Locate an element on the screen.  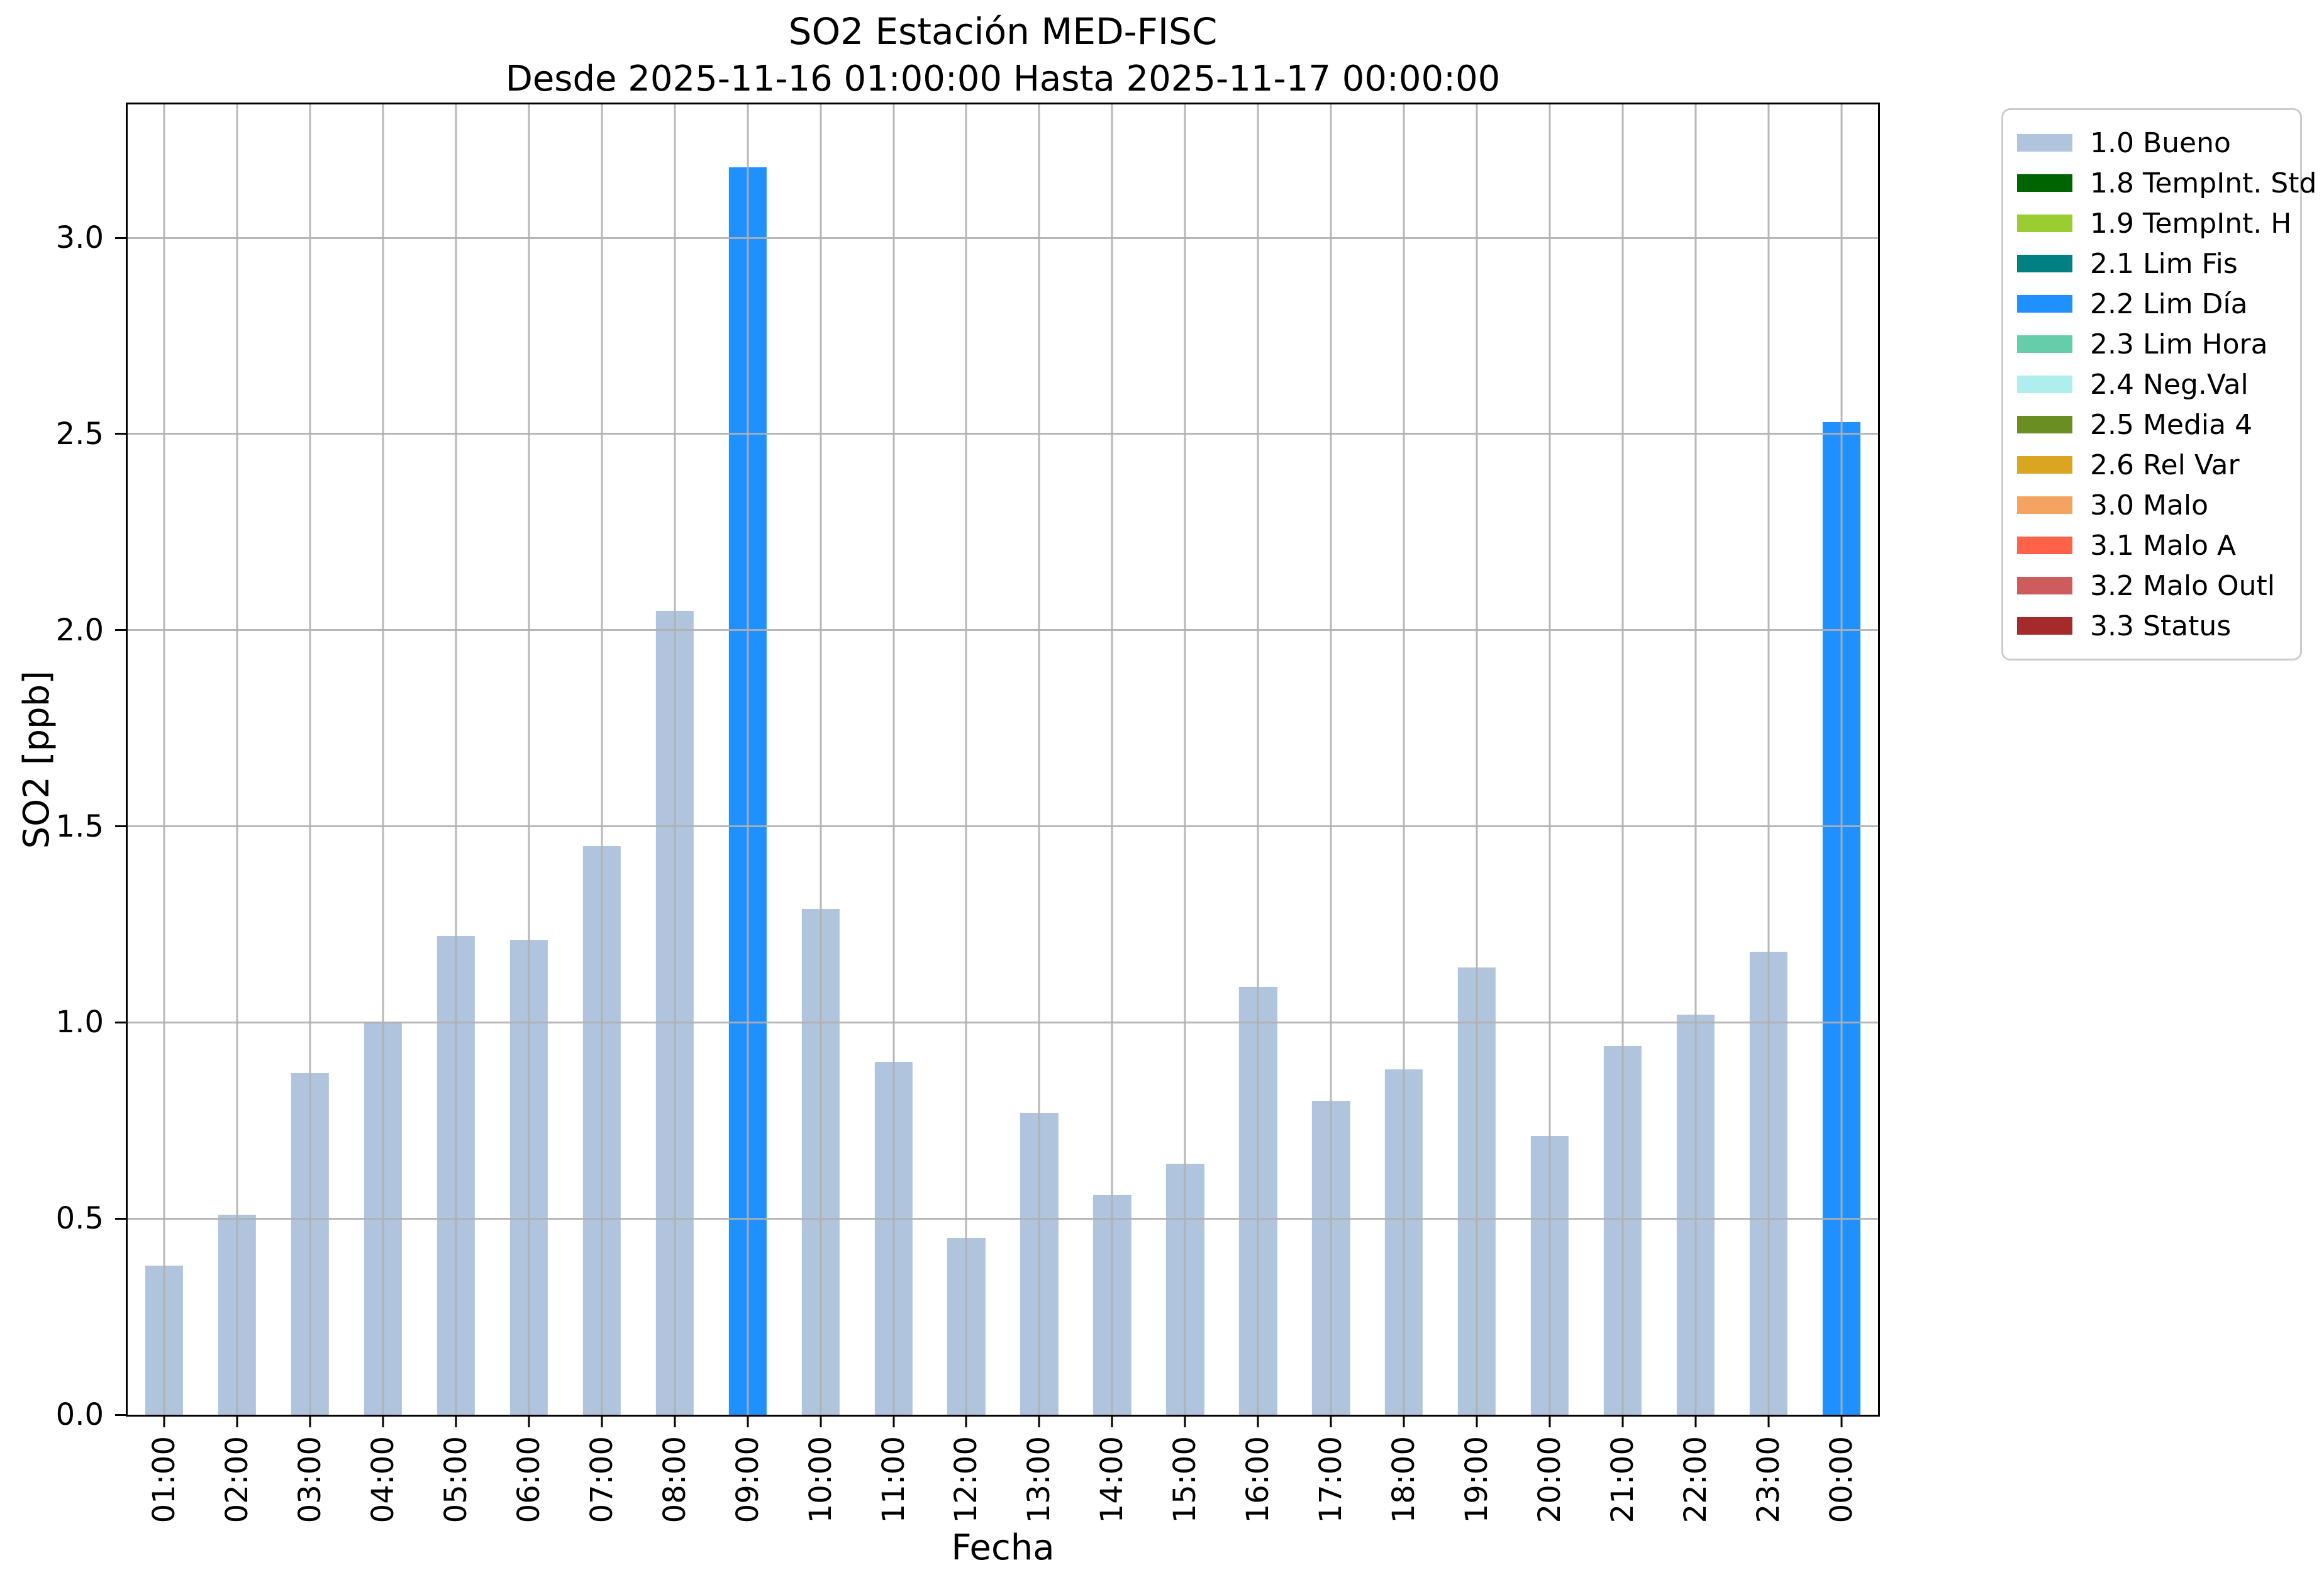
bar-slot: 12:00 is located at coordinates (966, 813).